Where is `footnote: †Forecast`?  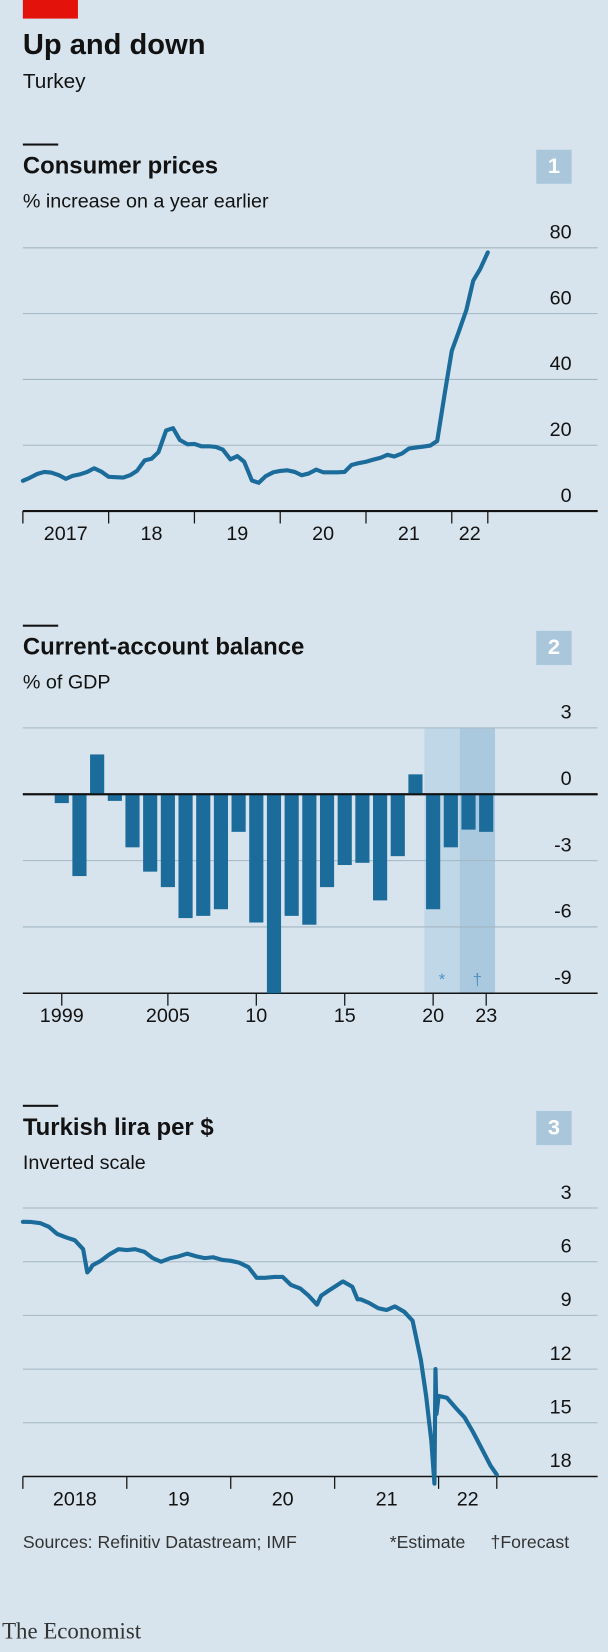
footnote: †Forecast is located at coordinates (530, 1542).